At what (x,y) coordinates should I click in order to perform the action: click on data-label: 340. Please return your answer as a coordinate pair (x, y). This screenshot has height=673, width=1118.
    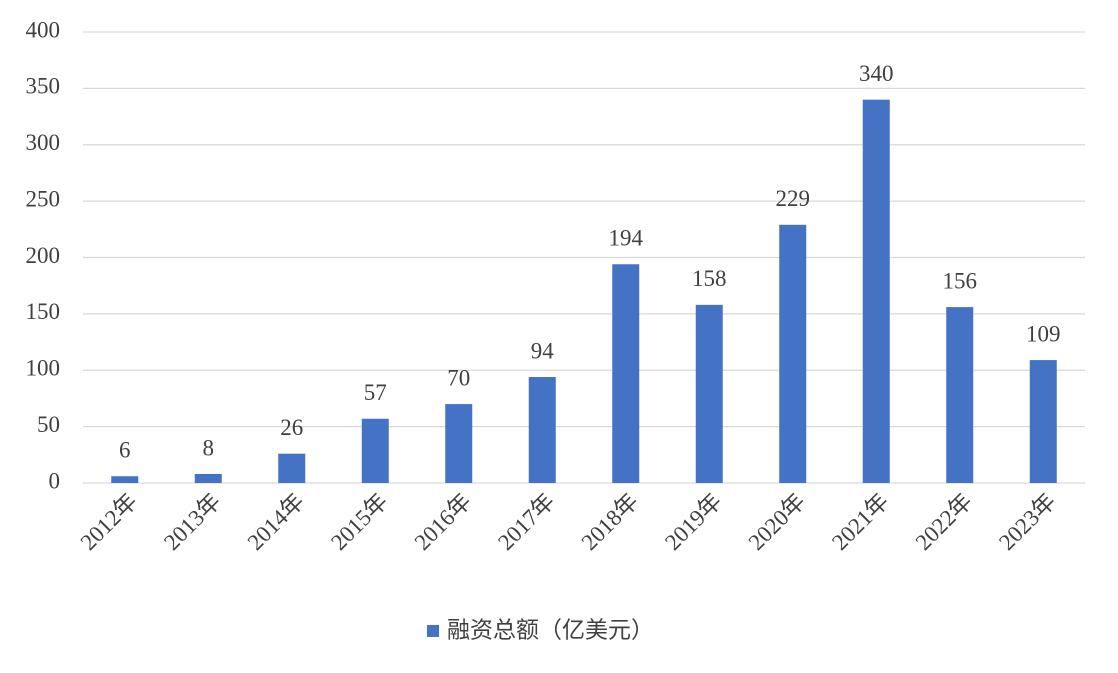
    Looking at the image, I should click on (876, 73).